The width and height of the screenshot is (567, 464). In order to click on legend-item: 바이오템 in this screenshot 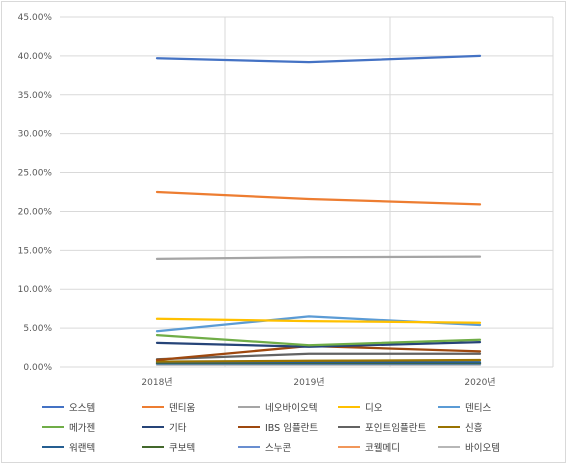, I will do `click(469, 447)`.